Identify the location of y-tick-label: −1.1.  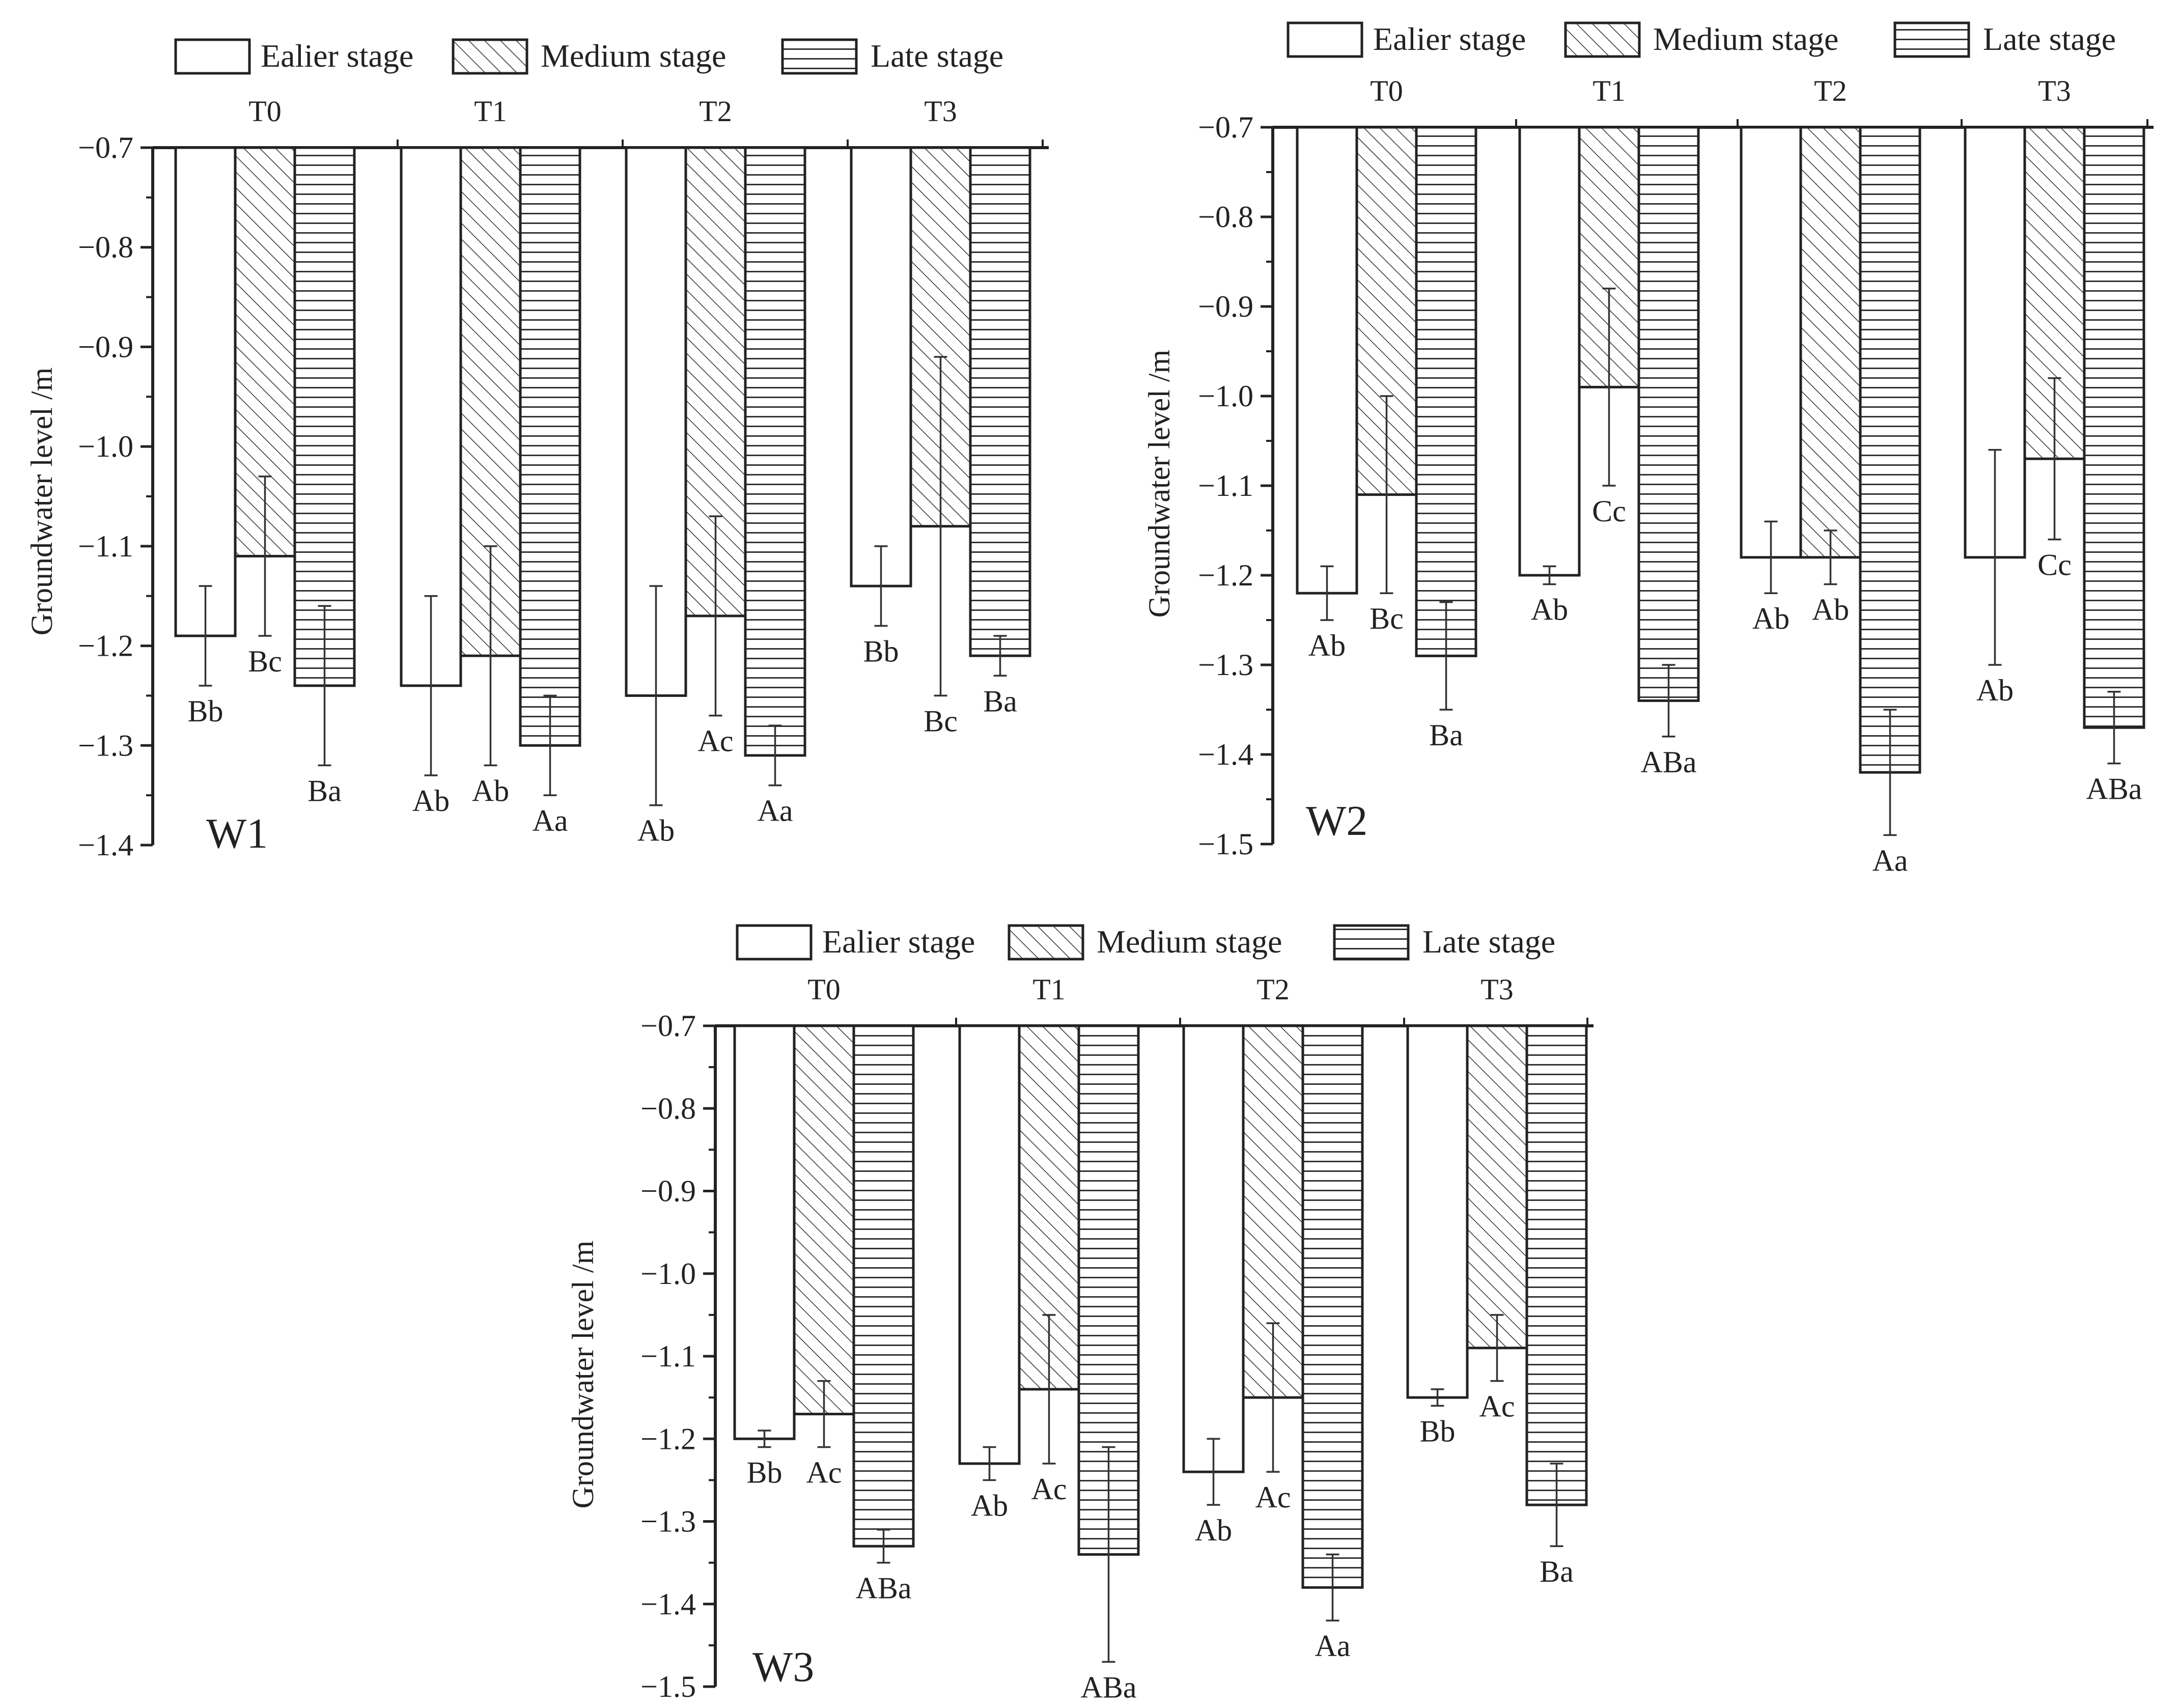
(105, 546).